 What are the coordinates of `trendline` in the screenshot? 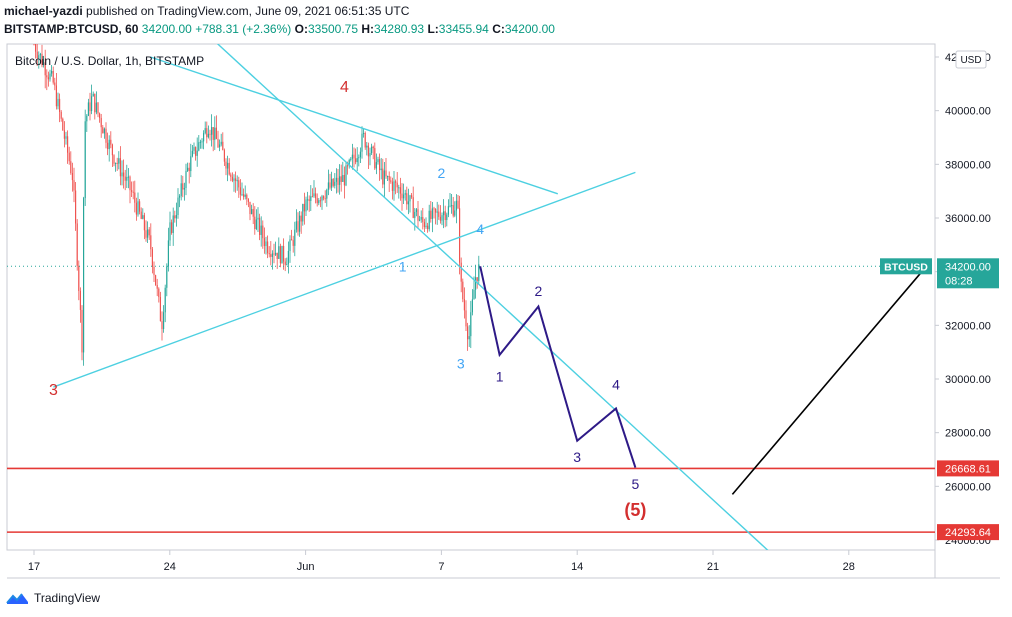 It's located at (354, 125).